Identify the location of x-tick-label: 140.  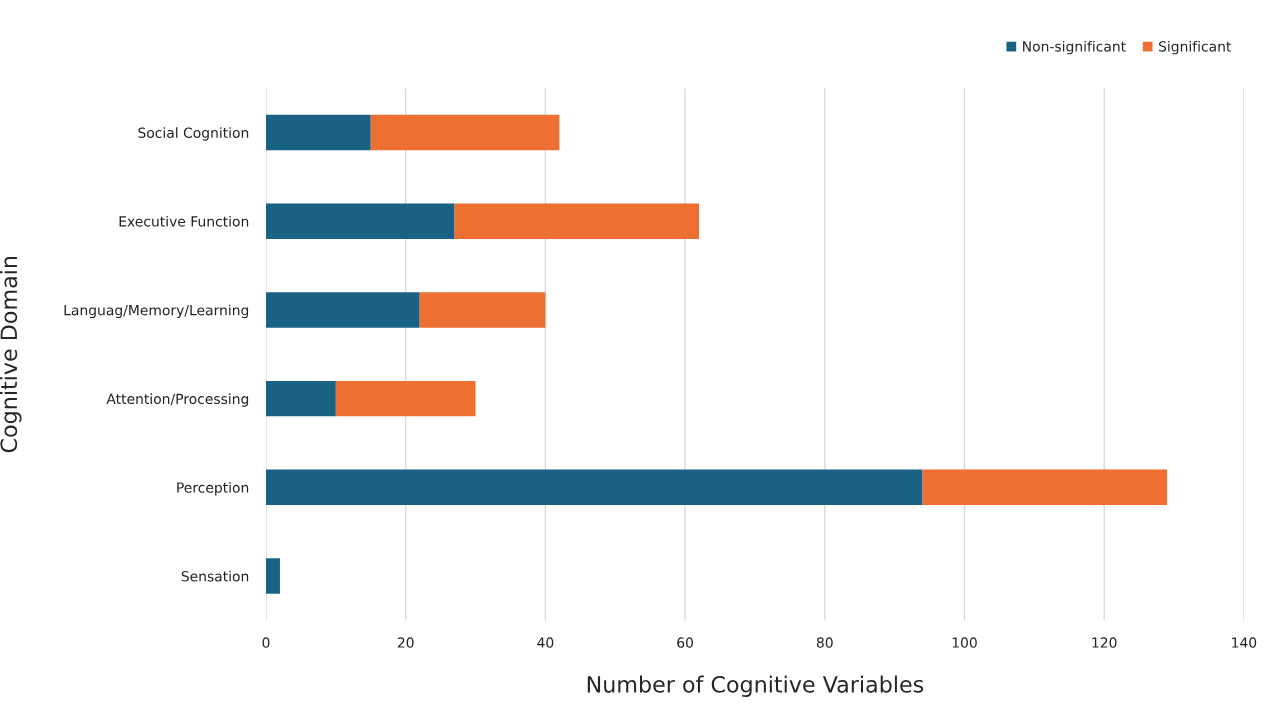
(1244, 642).